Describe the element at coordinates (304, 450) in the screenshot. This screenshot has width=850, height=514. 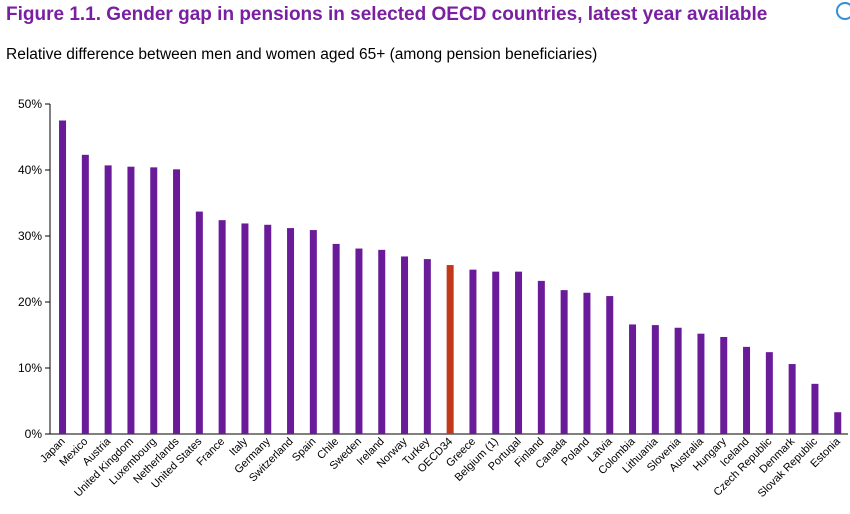
I see `x-category-label: Spain` at that location.